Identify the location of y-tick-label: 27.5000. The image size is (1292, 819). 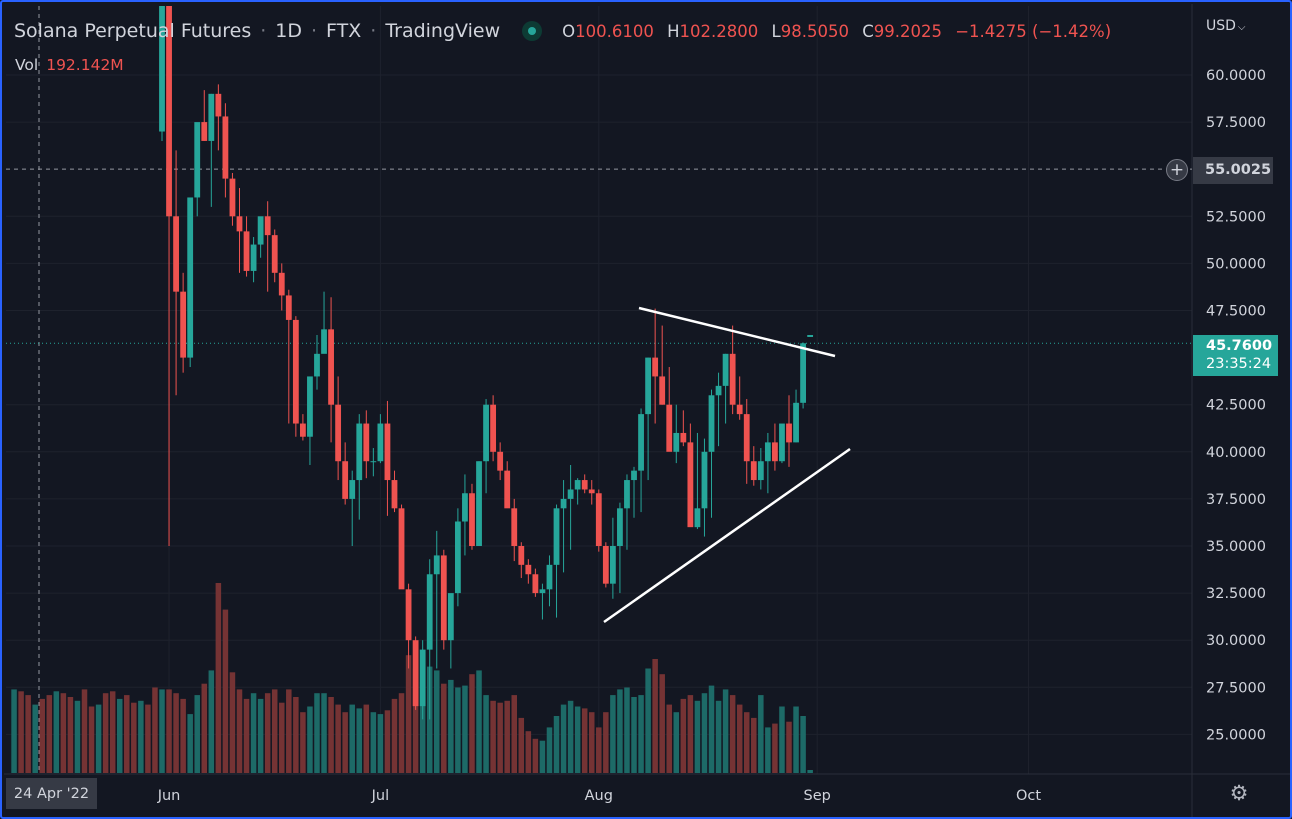
(1236, 688).